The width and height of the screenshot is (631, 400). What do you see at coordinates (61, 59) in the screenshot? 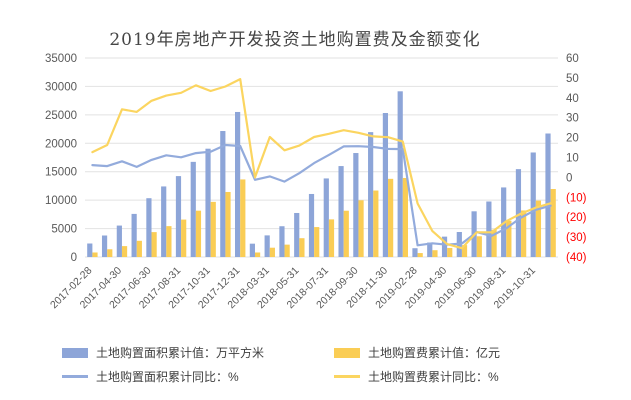
I see `y-axis-label-left: 35000` at bounding box center [61, 59].